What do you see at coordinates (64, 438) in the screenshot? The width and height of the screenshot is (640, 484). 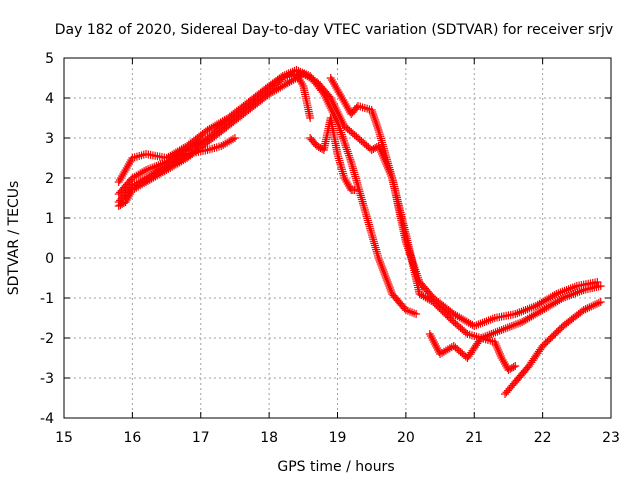 I see `x-tick-label: 15` at bounding box center [64, 438].